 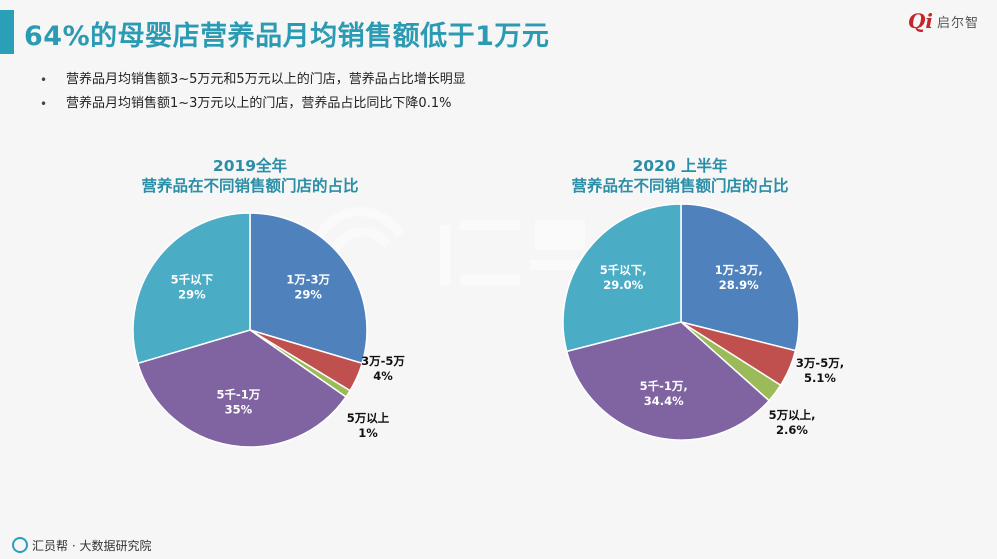 What do you see at coordinates (957, 23) in the screenshot?
I see `brand-logo-text: 启尔智` at bounding box center [957, 23].